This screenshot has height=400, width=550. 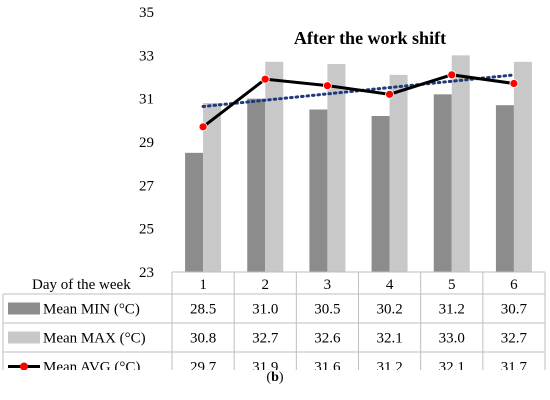 What do you see at coordinates (203, 310) in the screenshot?
I see `data-label: 28.5` at bounding box center [203, 310].